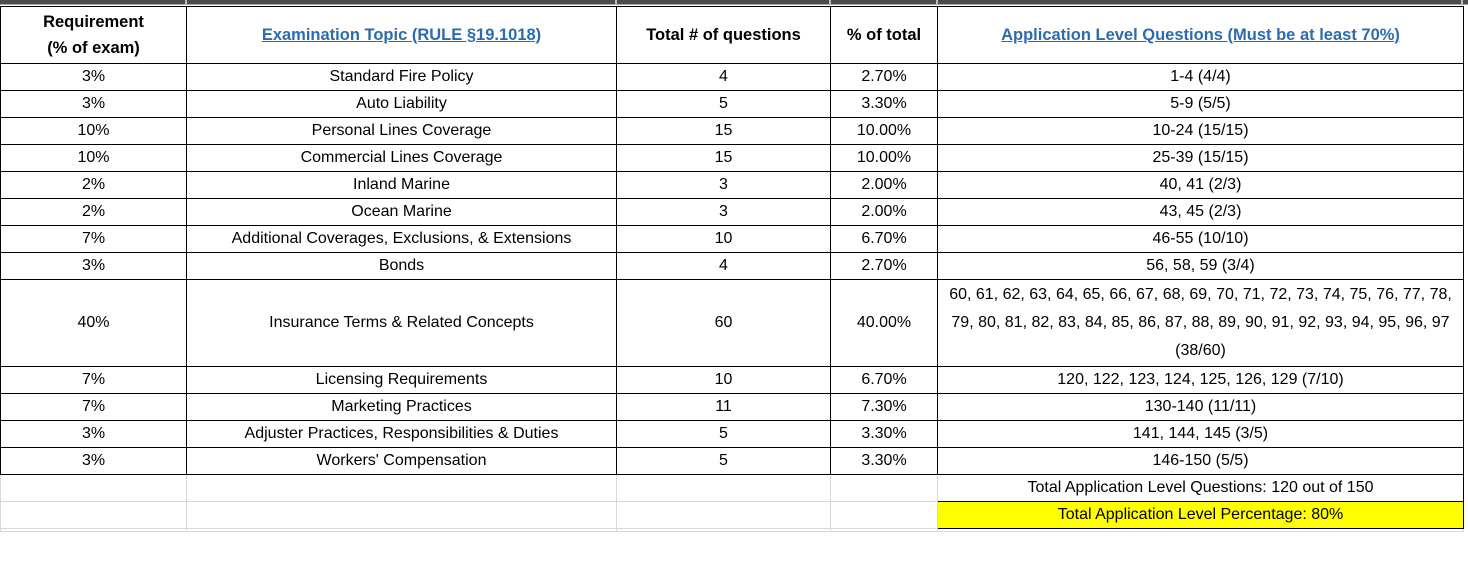 The width and height of the screenshot is (1468, 562). What do you see at coordinates (1200, 77) in the screenshot?
I see `cell-questions: 1-4 (4/4)` at bounding box center [1200, 77].